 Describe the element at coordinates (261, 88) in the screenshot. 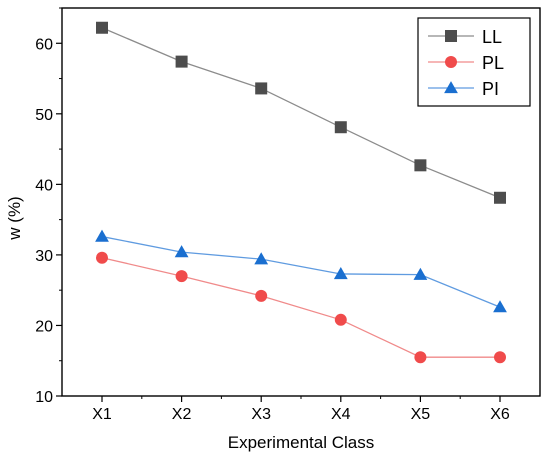

I see `point-ll-x3` at that location.